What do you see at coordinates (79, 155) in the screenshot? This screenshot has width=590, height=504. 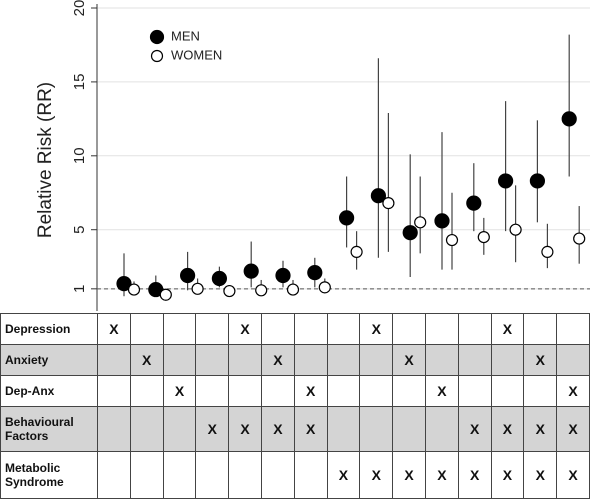 I see `y-tick-label: 10` at bounding box center [79, 155].